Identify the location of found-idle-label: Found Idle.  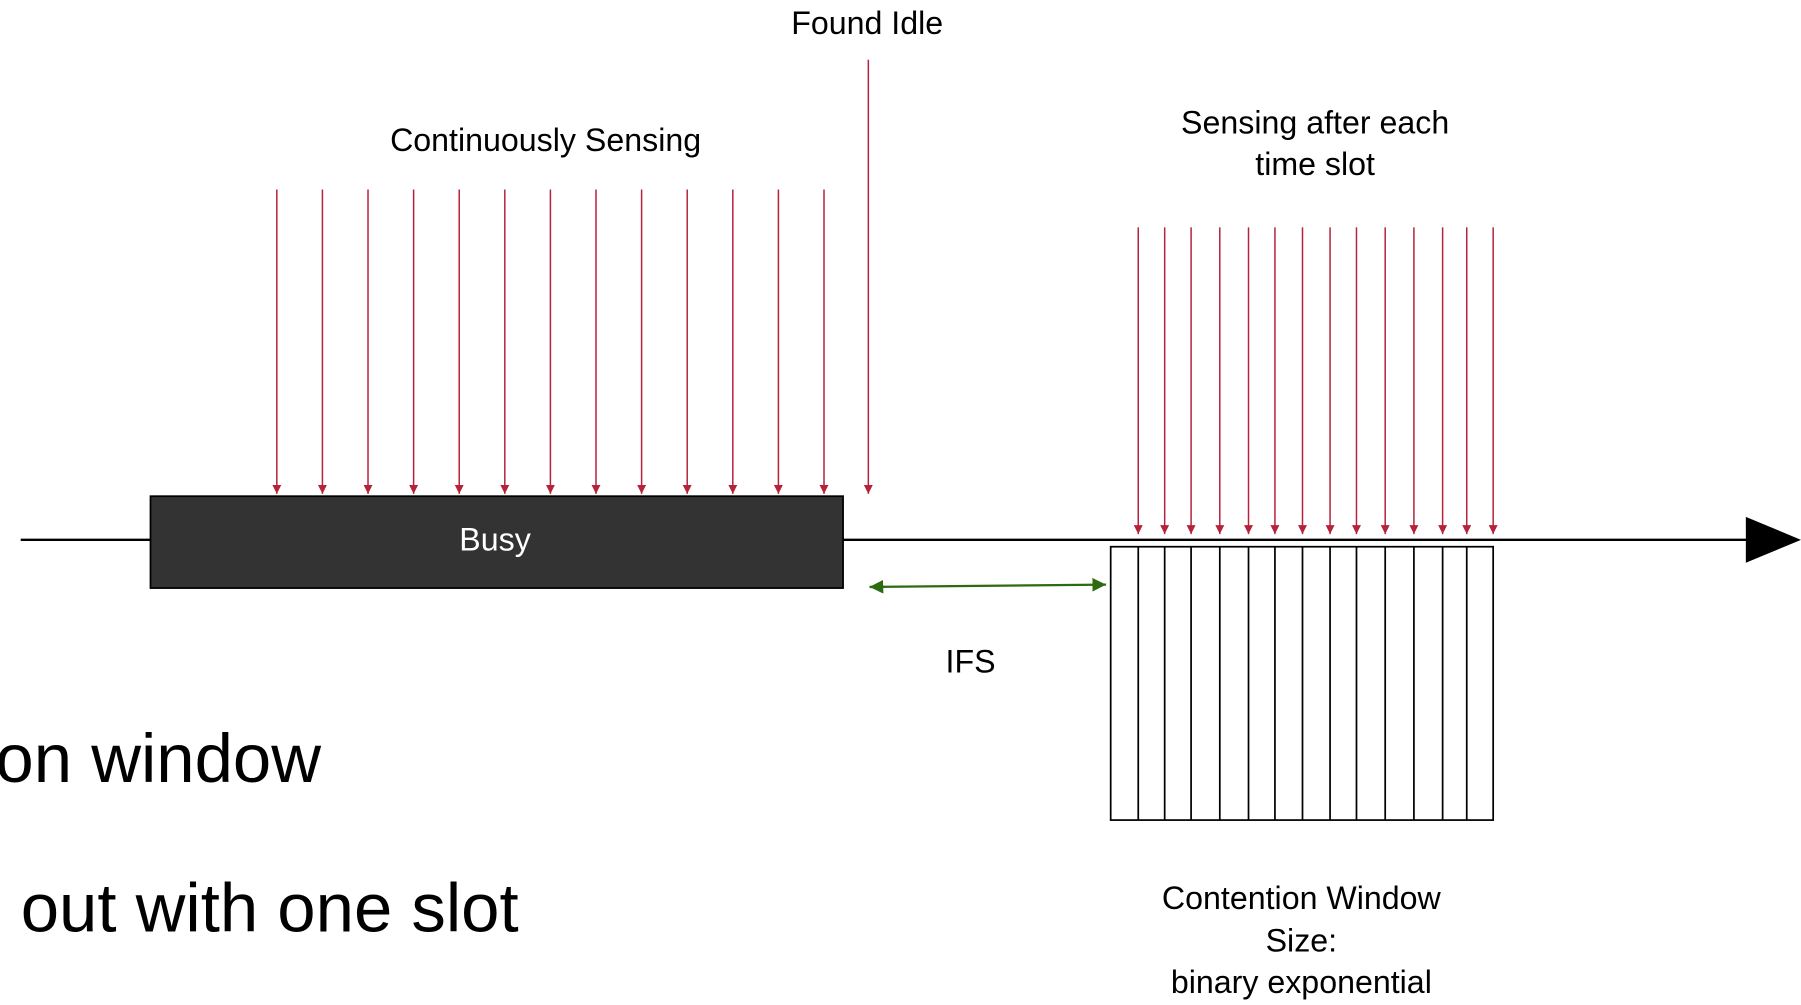
(867, 23).